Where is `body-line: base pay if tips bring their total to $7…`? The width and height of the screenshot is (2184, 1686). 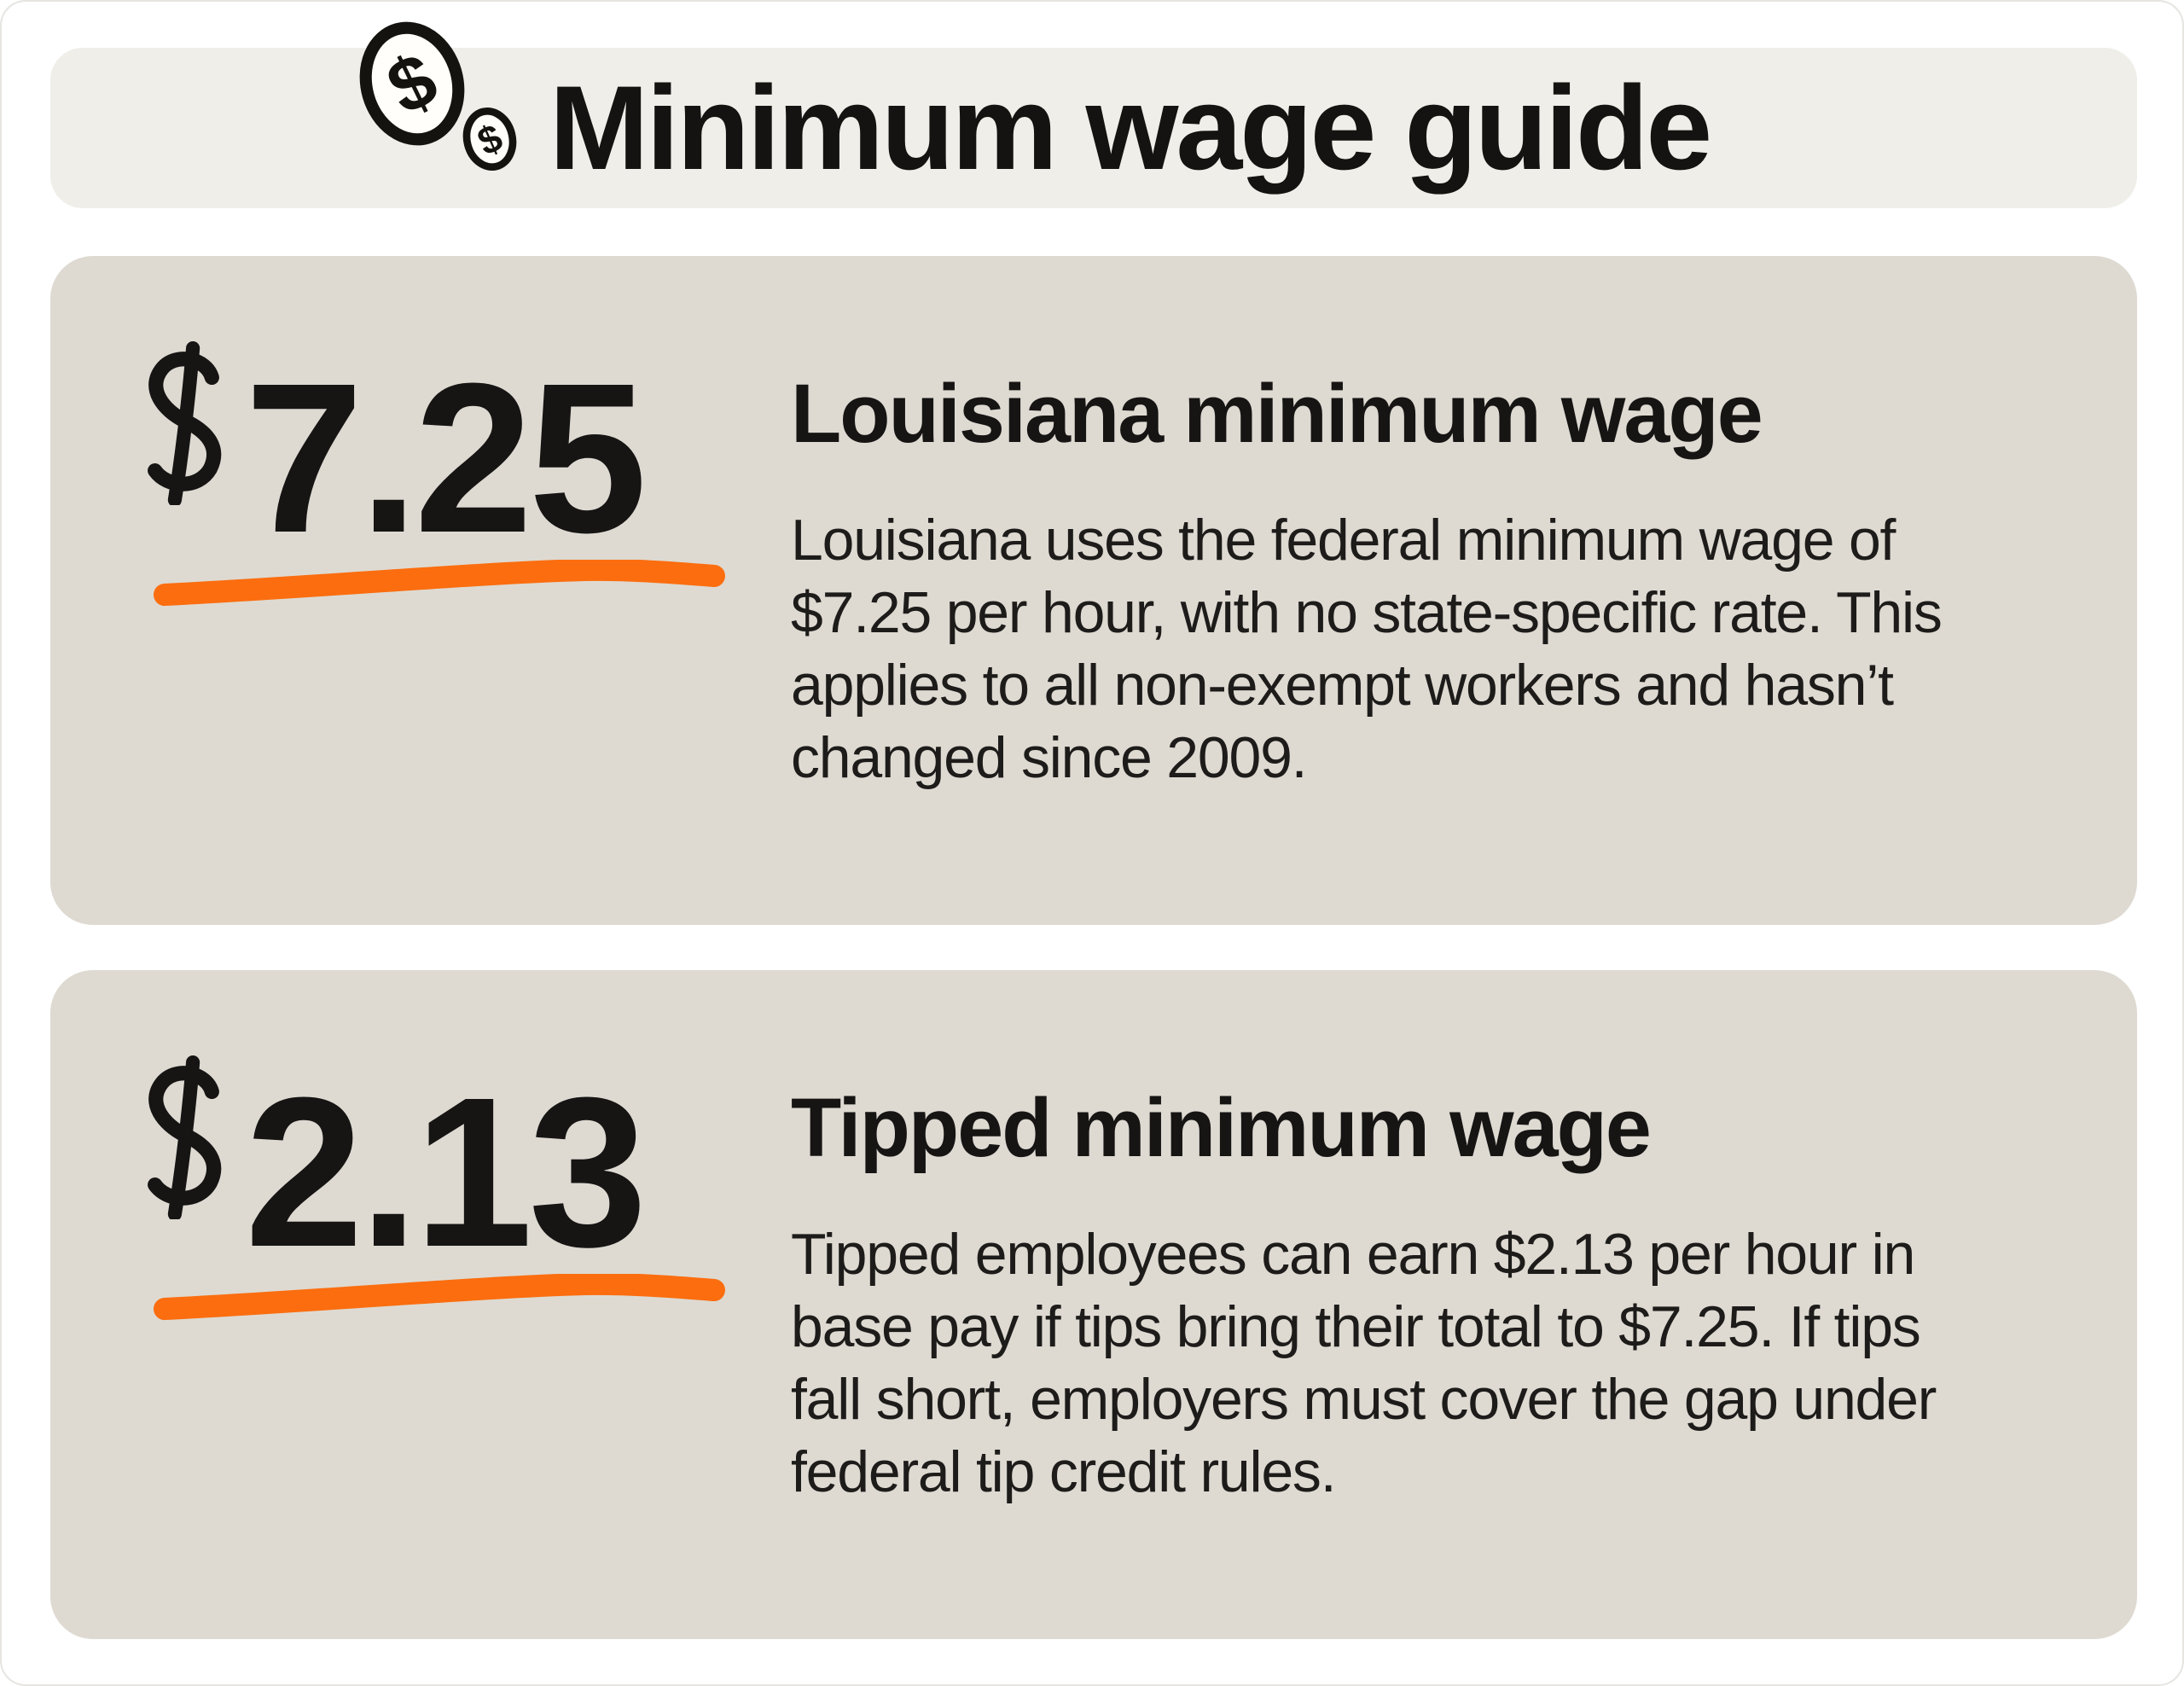
body-line: base pay if tips bring their total to $7… is located at coordinates (1356, 1326).